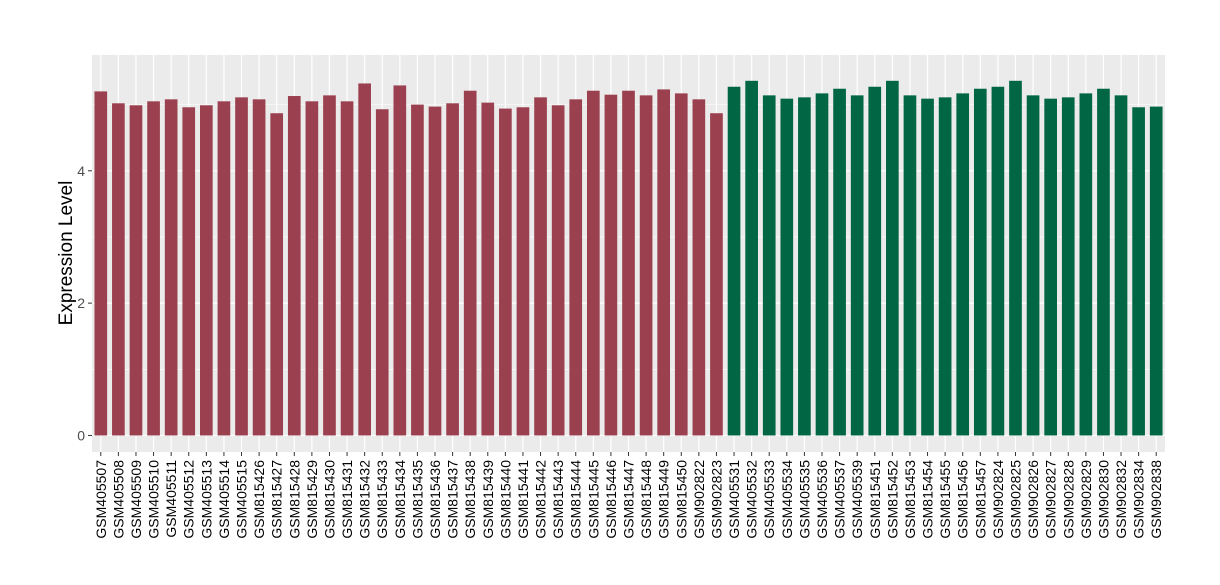  I want to click on x-tick-label: GSM815444, so click(576, 499).